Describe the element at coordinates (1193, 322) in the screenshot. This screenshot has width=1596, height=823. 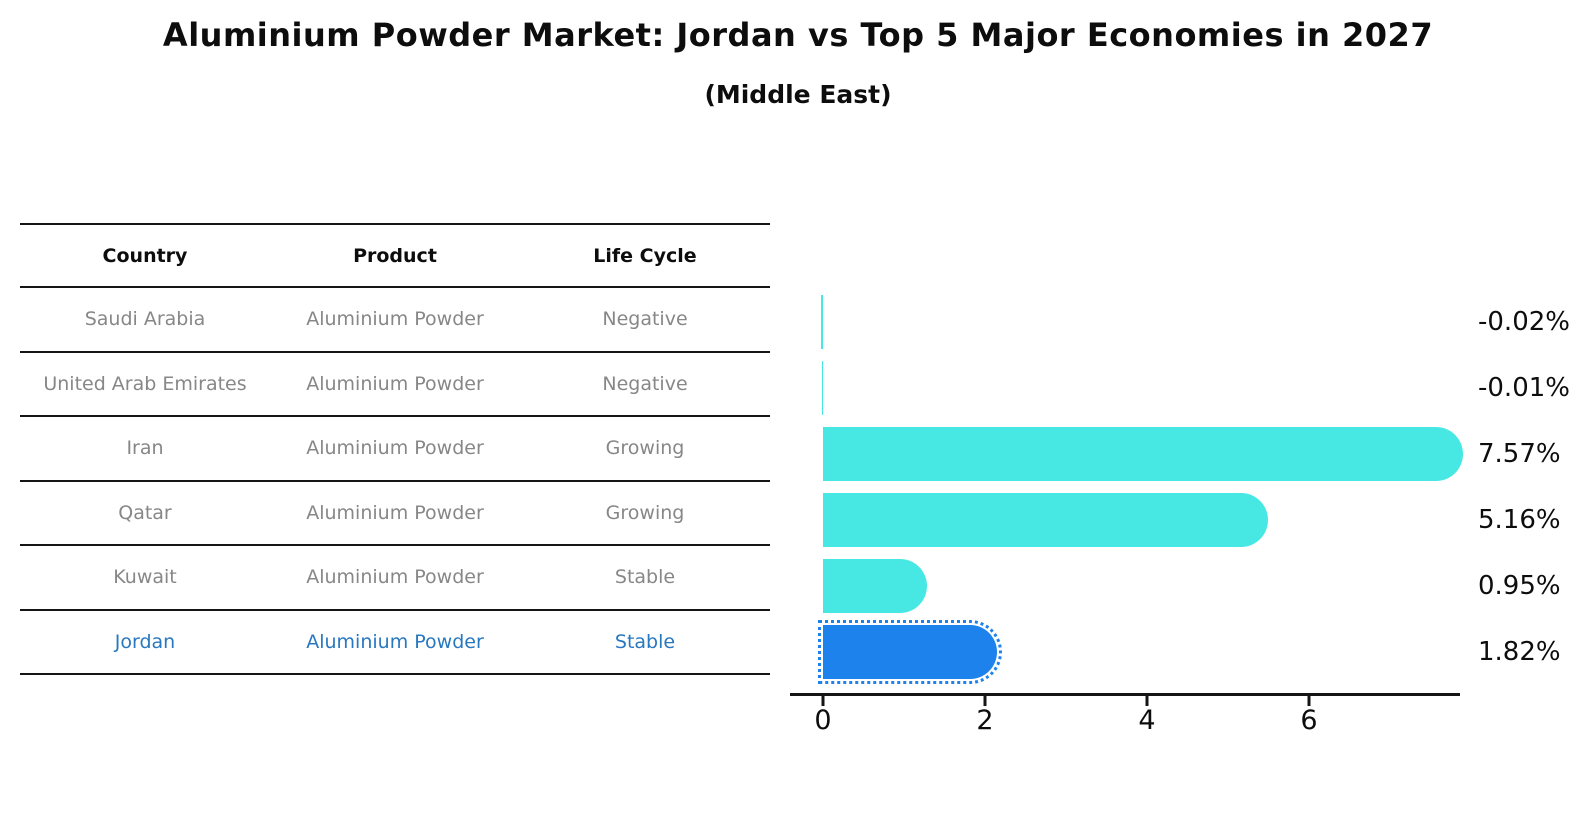
I see `bar-row: -0.02%` at that location.